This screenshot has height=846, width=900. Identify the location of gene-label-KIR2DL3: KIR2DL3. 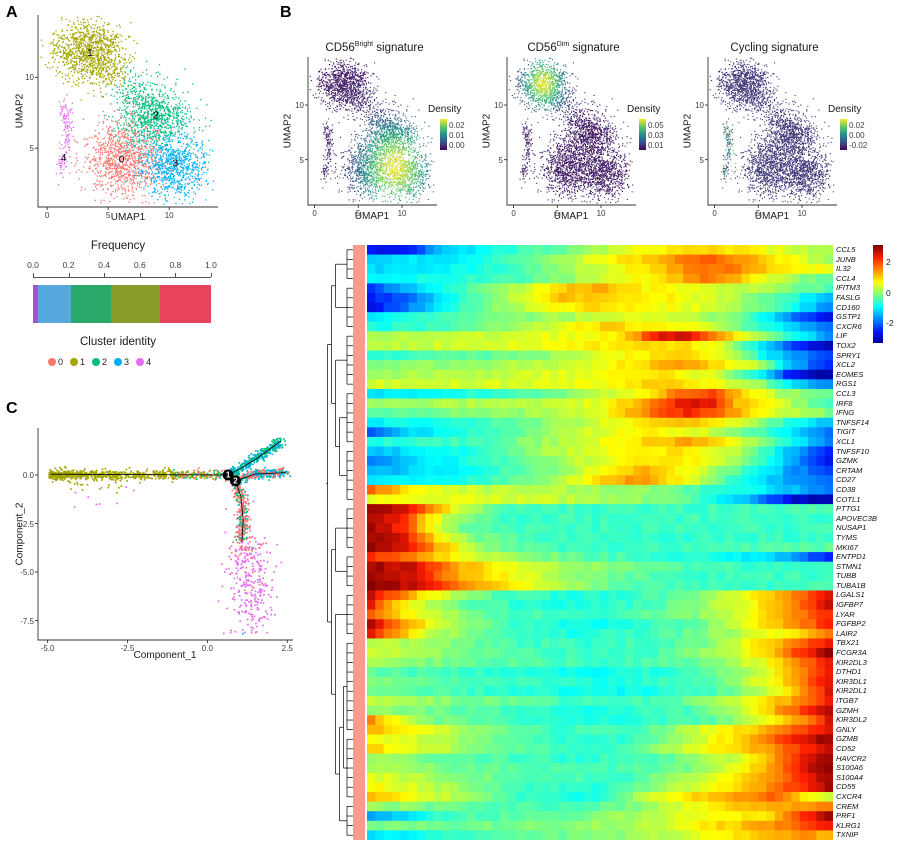
(851, 662).